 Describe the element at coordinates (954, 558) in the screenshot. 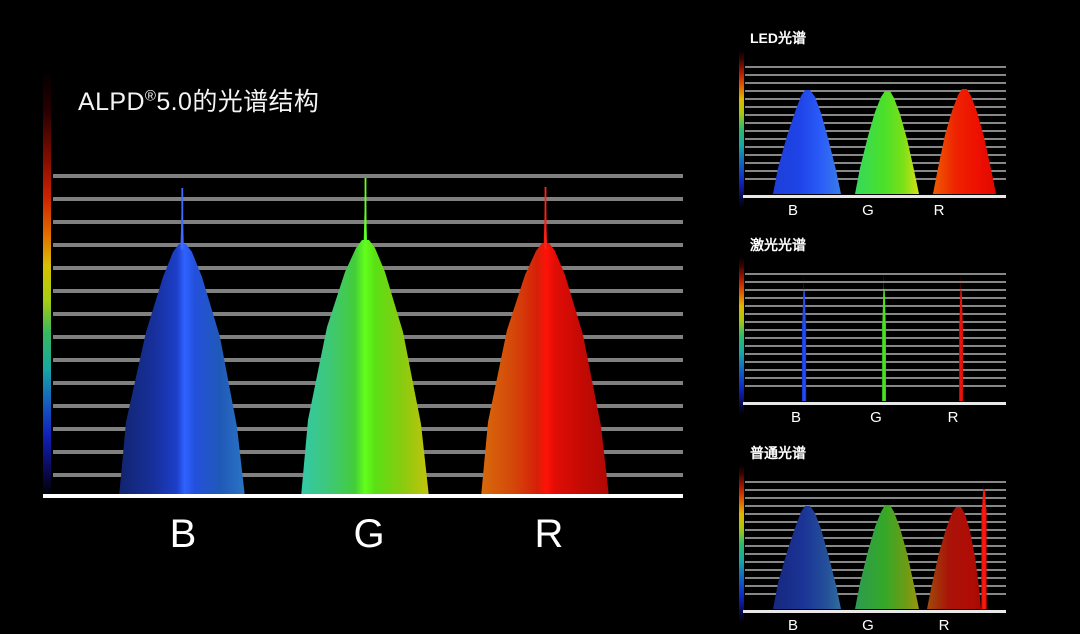

I see `ordinary-peak-red` at that location.